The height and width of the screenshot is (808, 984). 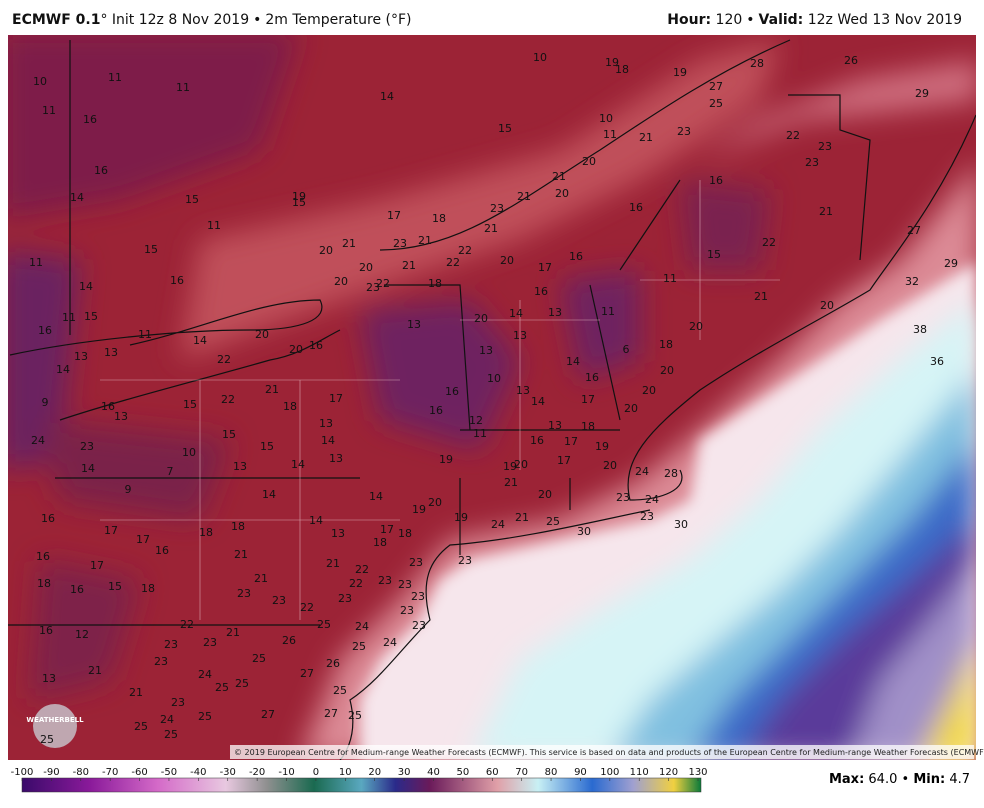 What do you see at coordinates (639, 772) in the screenshot?
I see `colorbar-tick-label: 110` at bounding box center [639, 772].